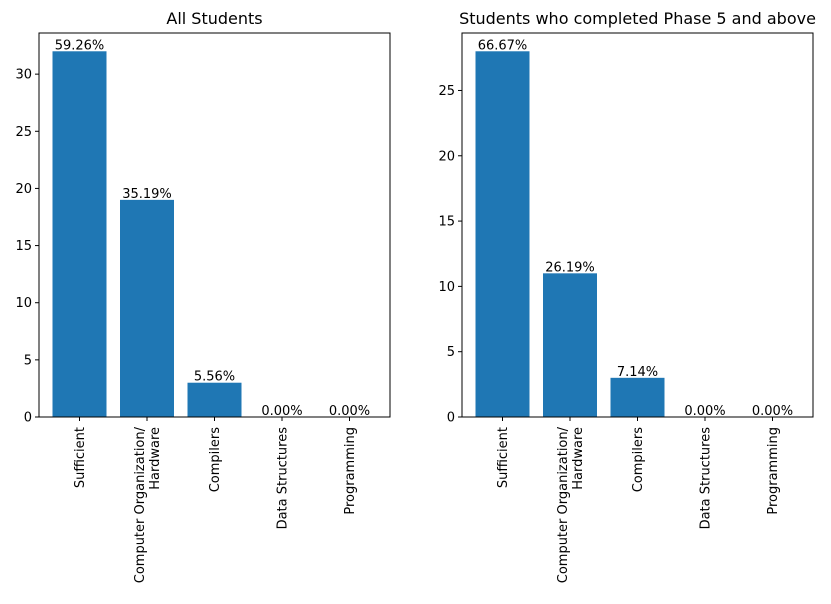 The width and height of the screenshot is (831, 604). I want to click on bar-data-label: 35.19%, so click(147, 194).